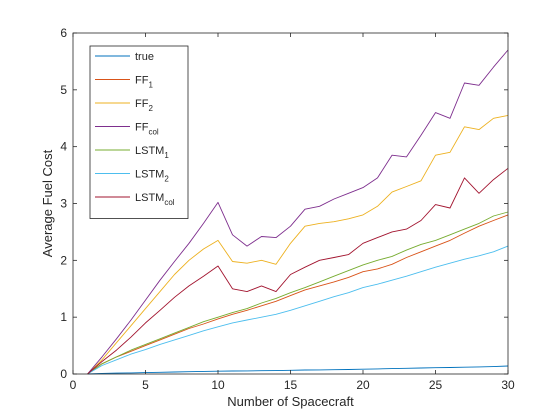 The height and width of the screenshot is (420, 560). Describe the element at coordinates (436, 385) in the screenshot. I see `x-tick-label: 25` at that location.